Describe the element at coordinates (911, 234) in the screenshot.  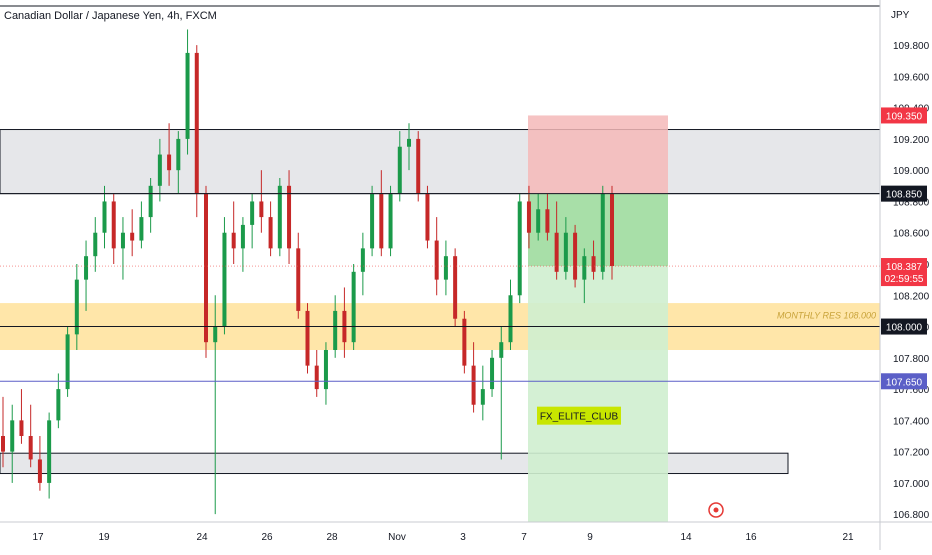
I see `y-tick-label: 108.600` at that location.